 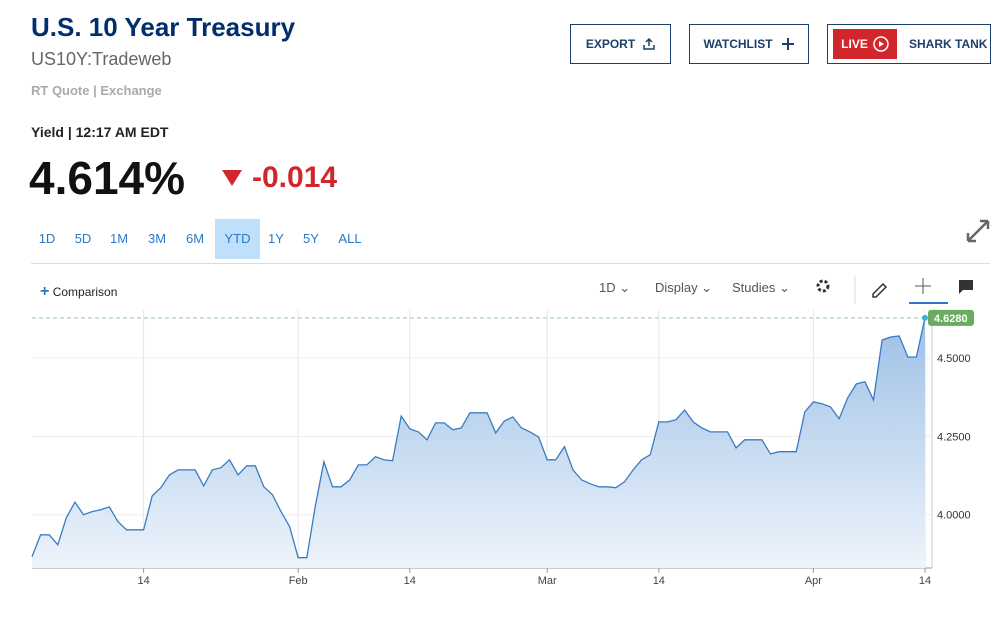 I want to click on time: 12:17 AM EDT, so click(x=122, y=132).